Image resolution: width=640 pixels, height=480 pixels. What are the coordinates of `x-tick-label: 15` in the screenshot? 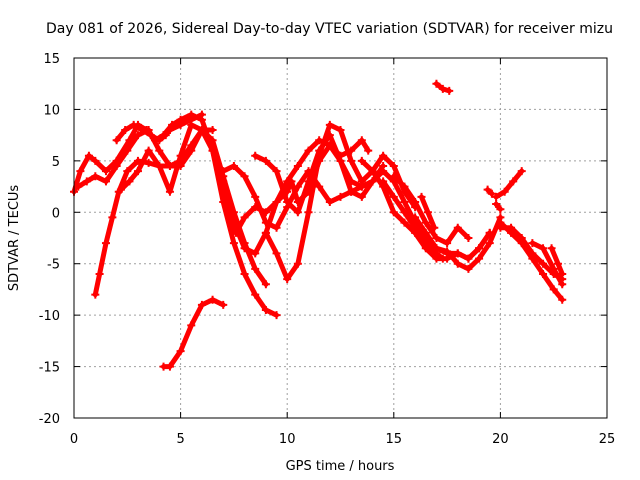 It's located at (394, 439).